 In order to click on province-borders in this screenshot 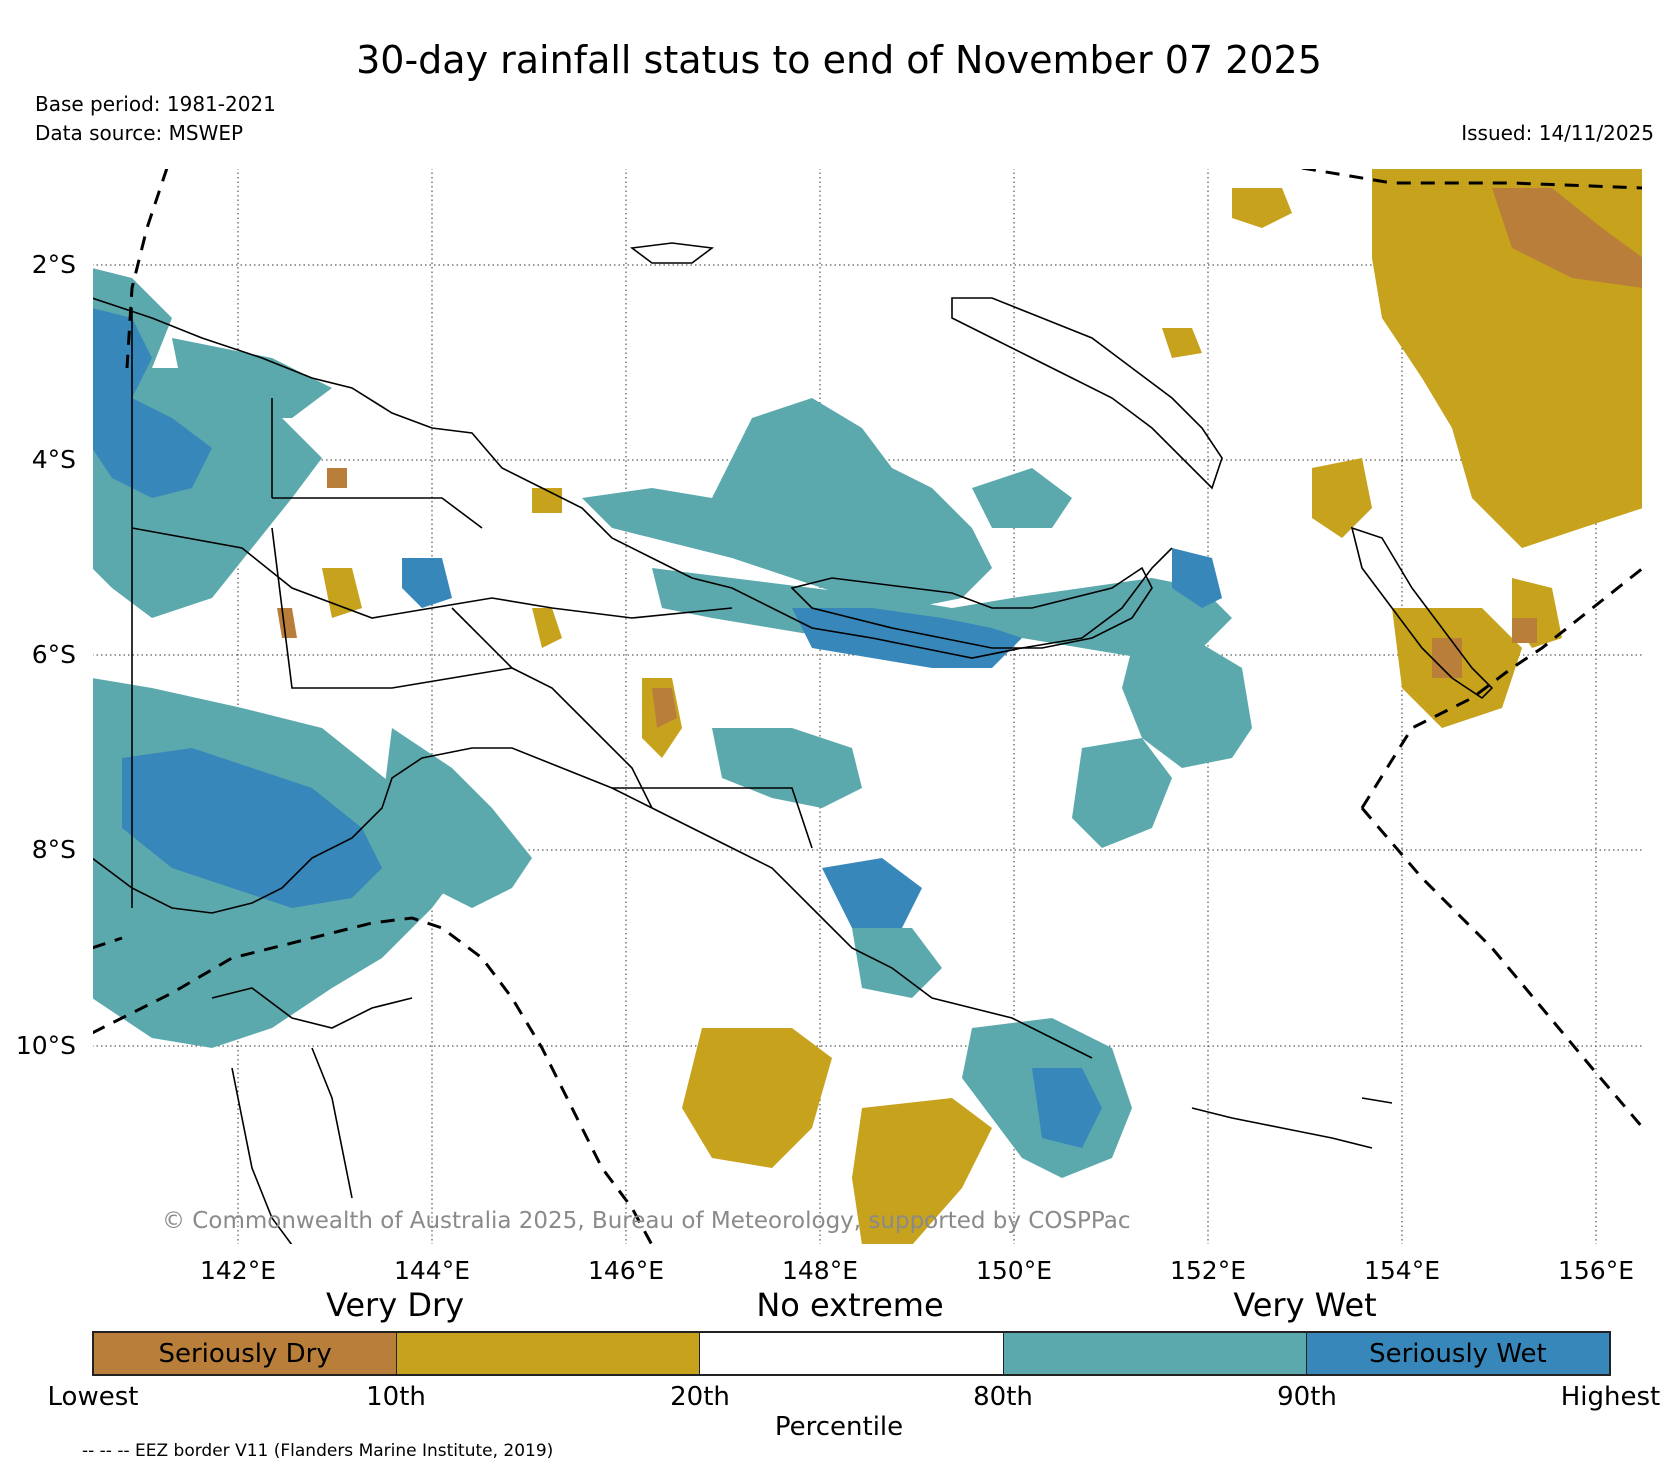, I will do `click(472, 623)`.